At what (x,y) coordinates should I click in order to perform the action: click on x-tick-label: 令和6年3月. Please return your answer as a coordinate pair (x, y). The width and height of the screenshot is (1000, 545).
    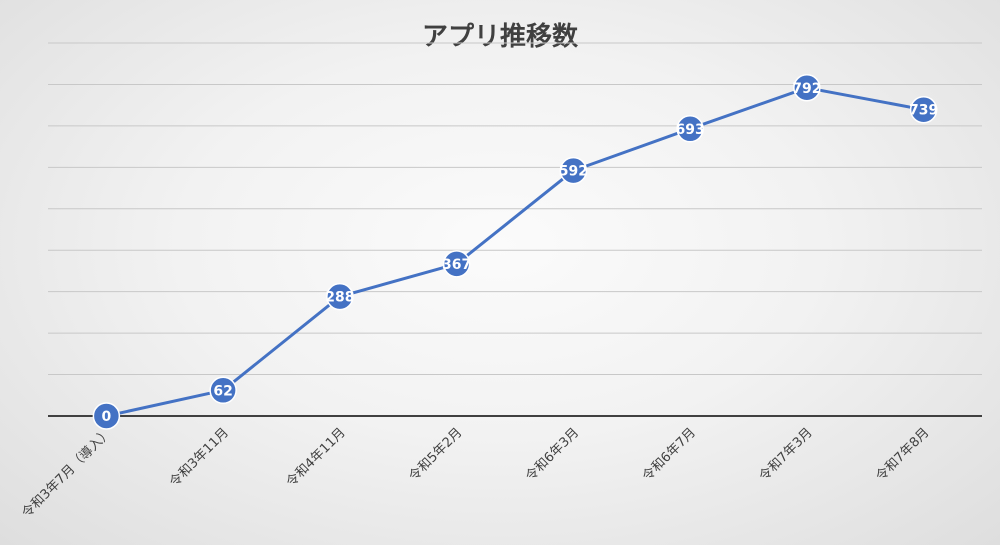
    Looking at the image, I should click on (552, 454).